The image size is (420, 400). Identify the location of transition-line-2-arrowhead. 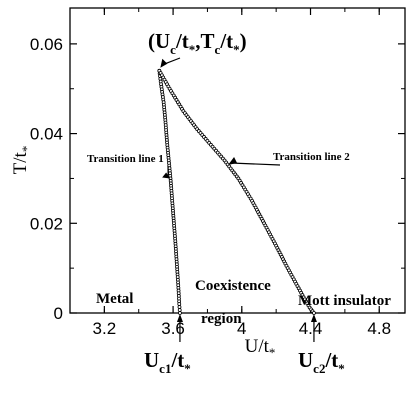
(233, 160).